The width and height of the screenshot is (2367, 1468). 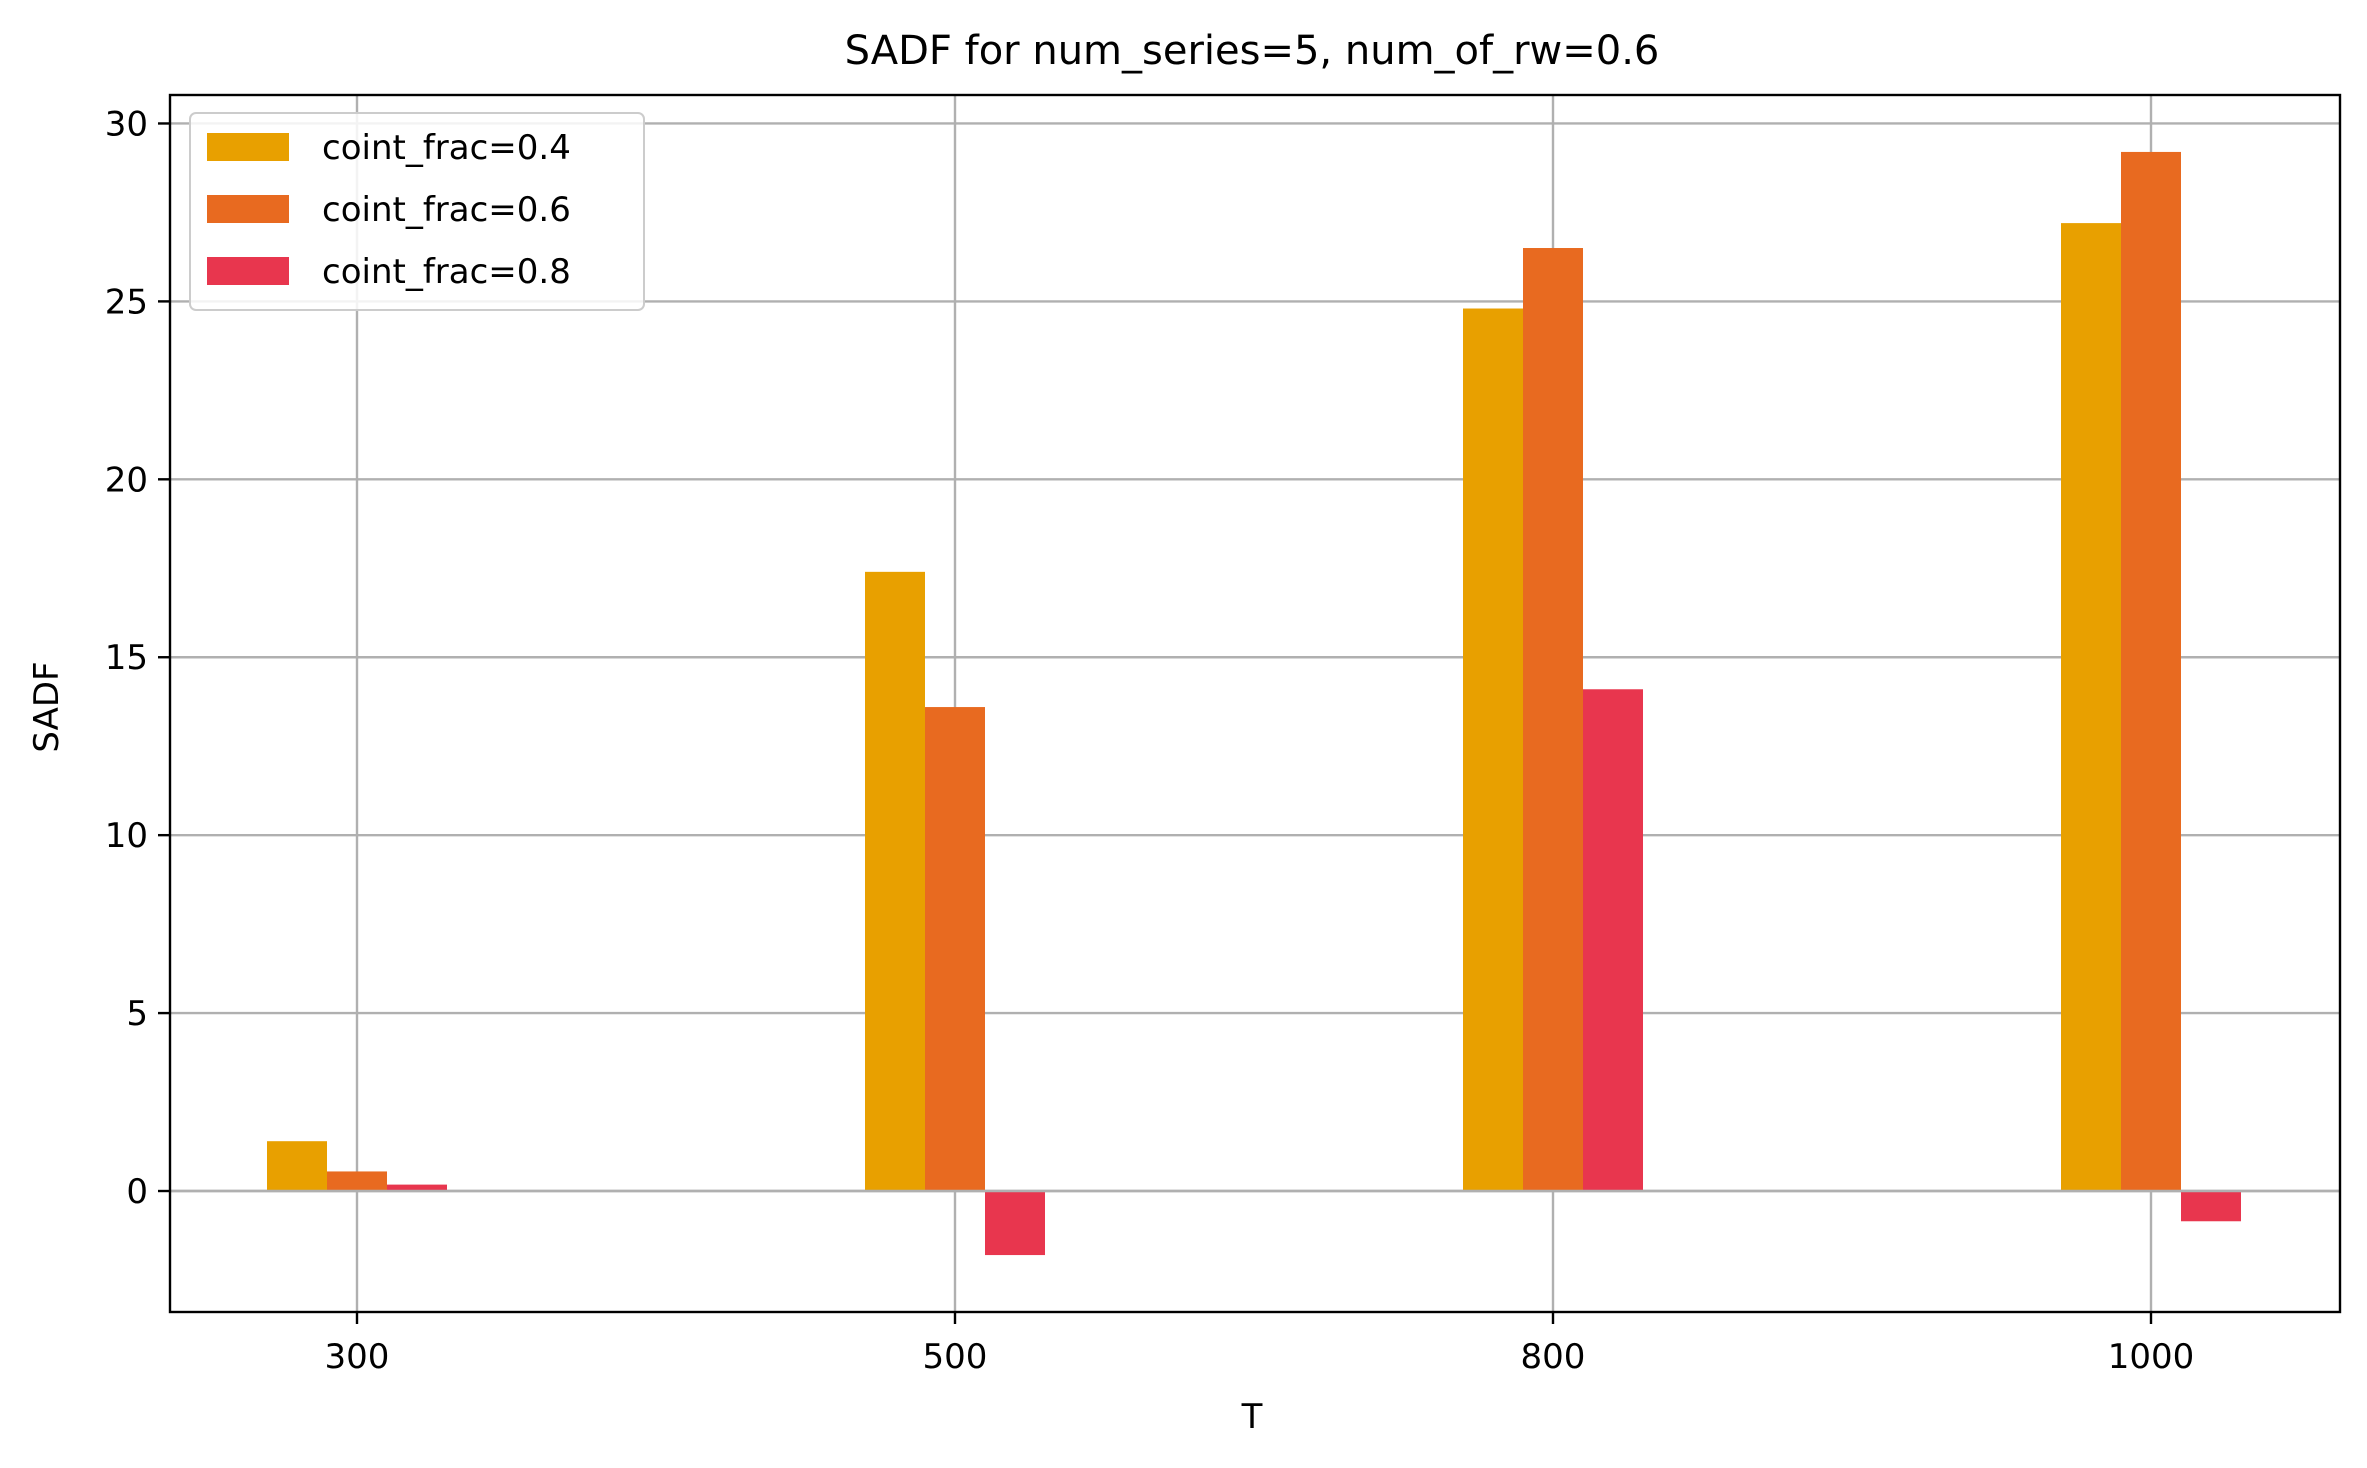 I want to click on y-tick-label: 0, so click(x=137, y=1192).